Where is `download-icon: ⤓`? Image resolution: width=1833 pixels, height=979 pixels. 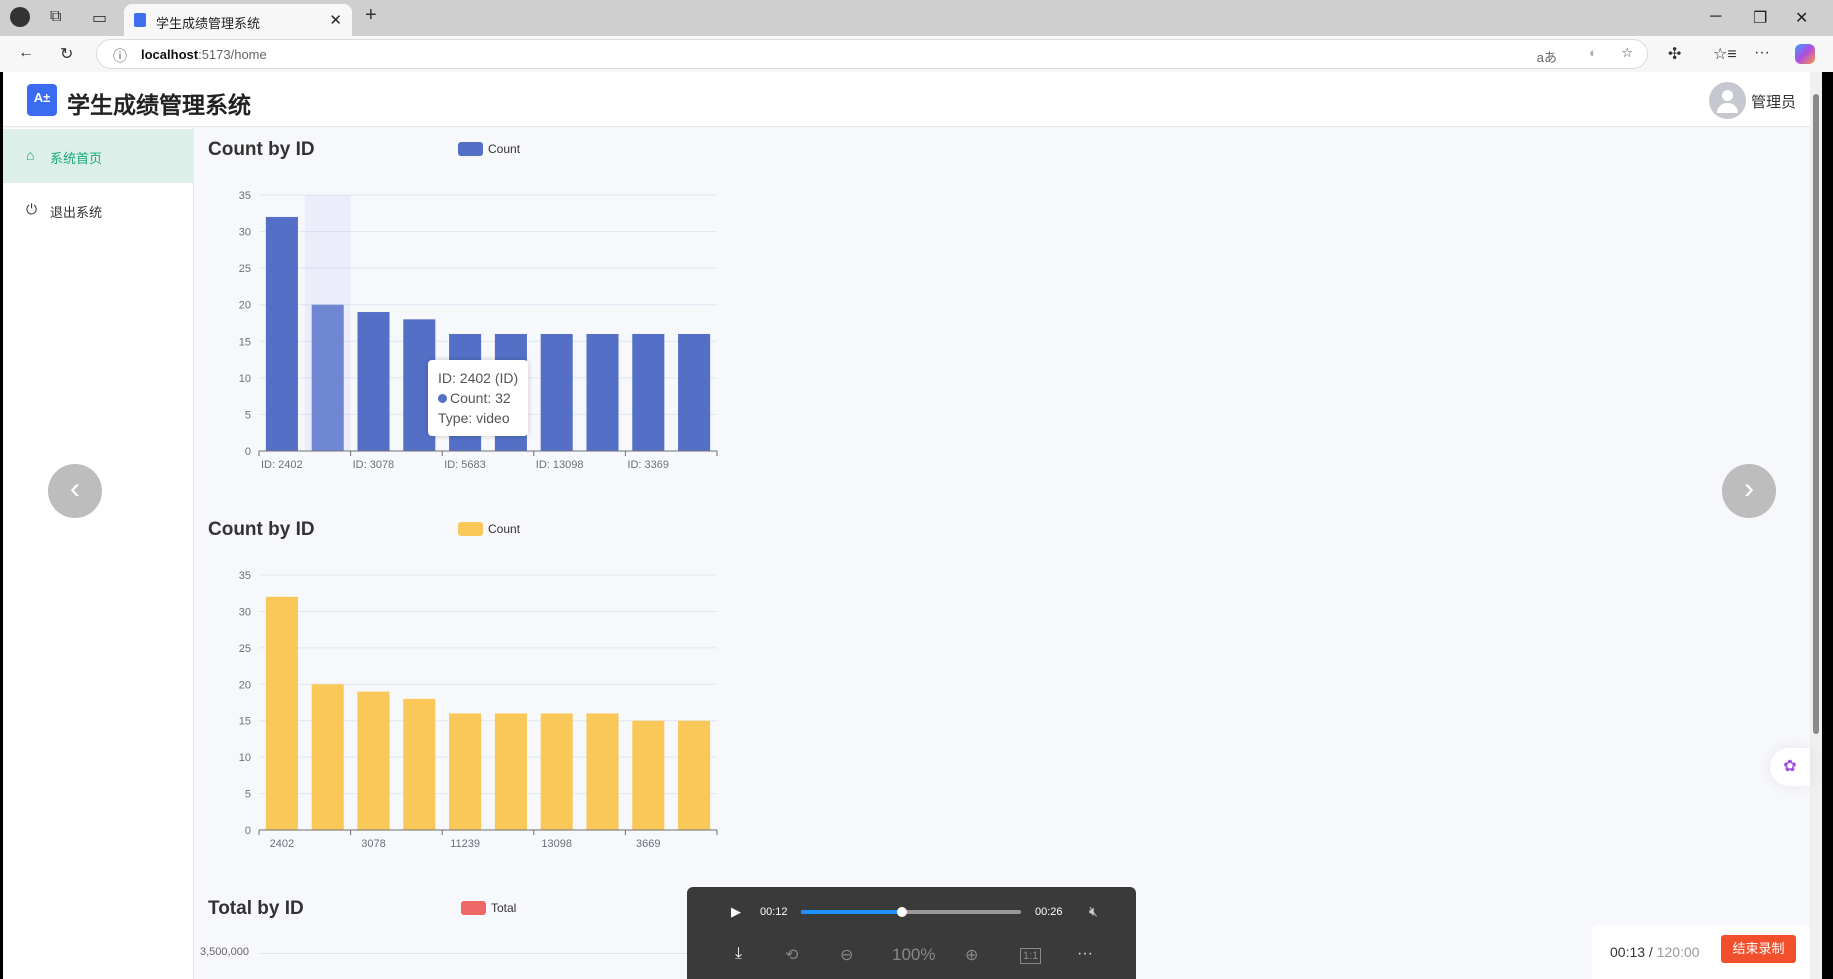
download-icon: ⤓ is located at coordinates (739, 953).